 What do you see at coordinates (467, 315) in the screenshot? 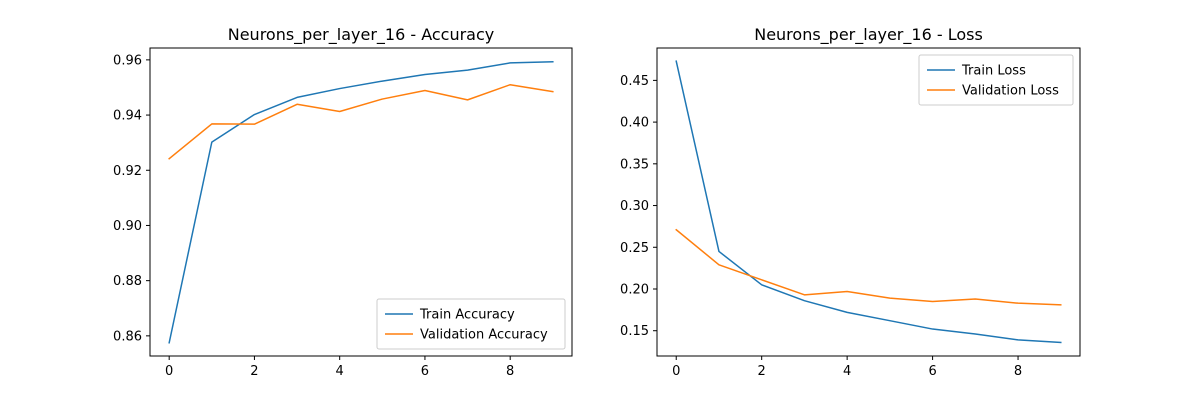
I see `legend-label: Train Accuracy` at bounding box center [467, 315].